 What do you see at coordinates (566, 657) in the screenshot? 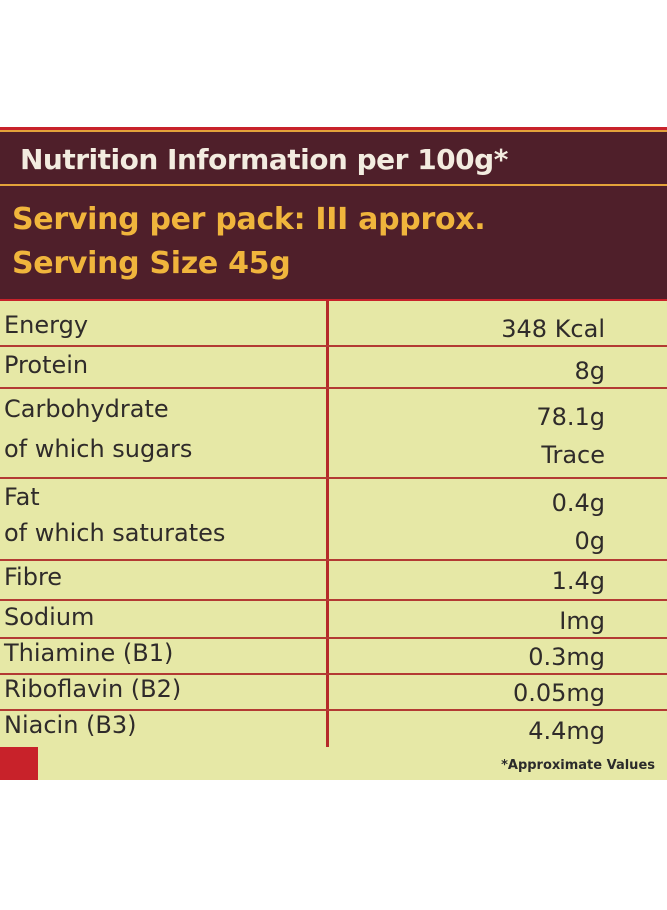
I see `nutrient-value: 0.3mg` at bounding box center [566, 657].